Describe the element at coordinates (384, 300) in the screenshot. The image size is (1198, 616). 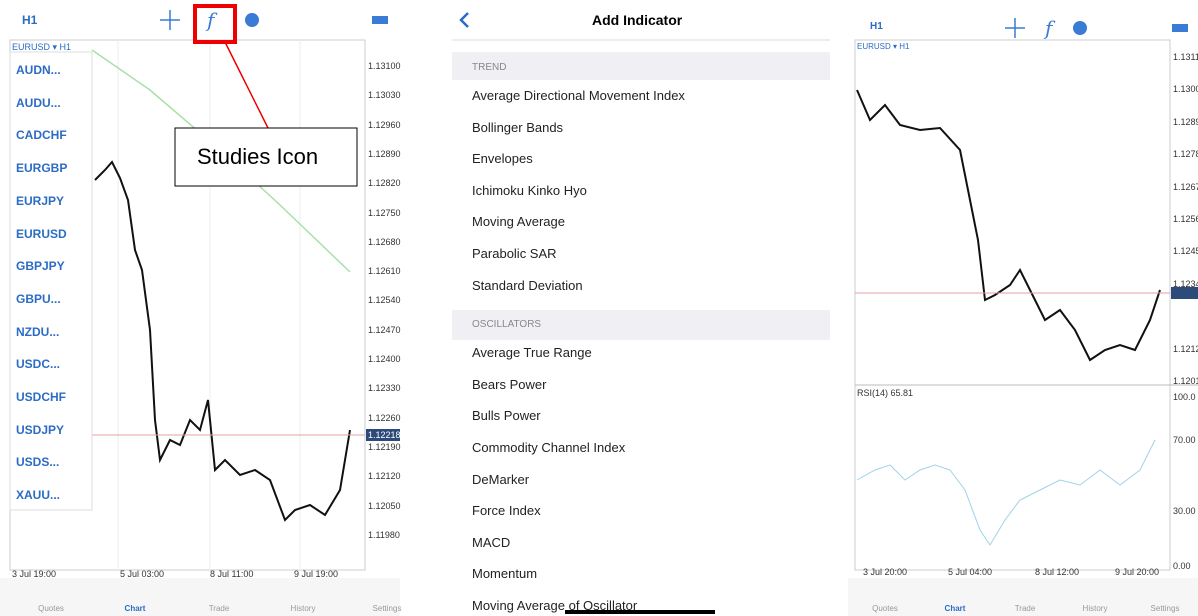
I see `price-label: 1.12540` at that location.